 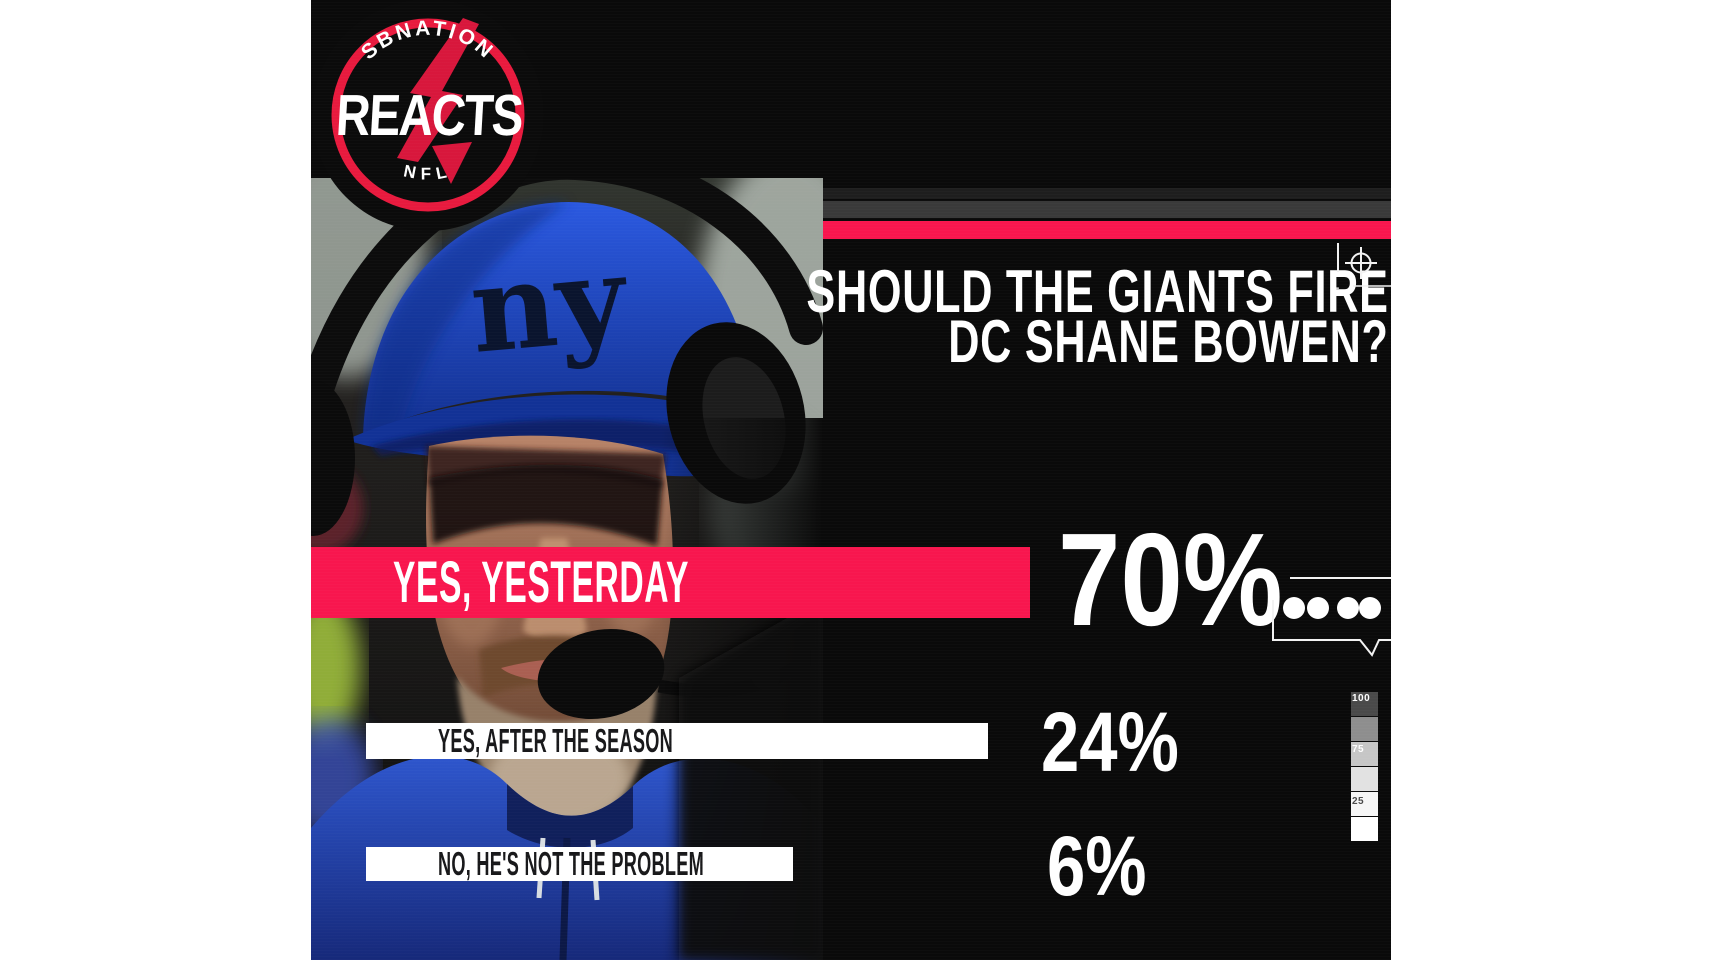 I want to click on red-check-arrow, so click(x=452, y=163).